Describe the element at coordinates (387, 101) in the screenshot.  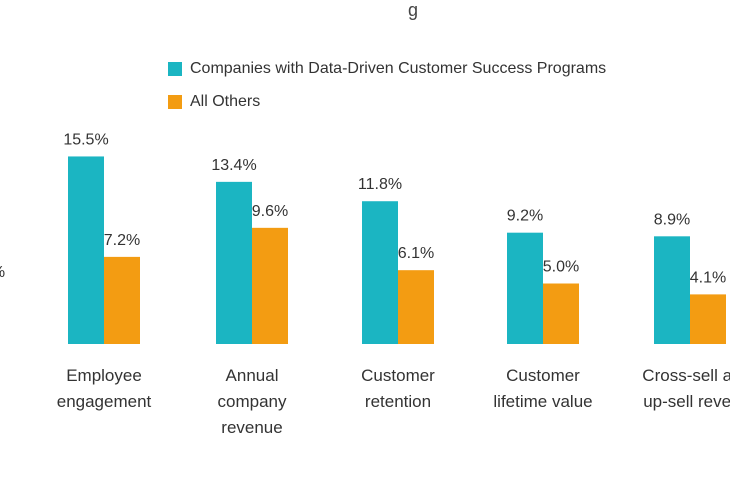
I see `legend-item-series-2: All Others` at that location.